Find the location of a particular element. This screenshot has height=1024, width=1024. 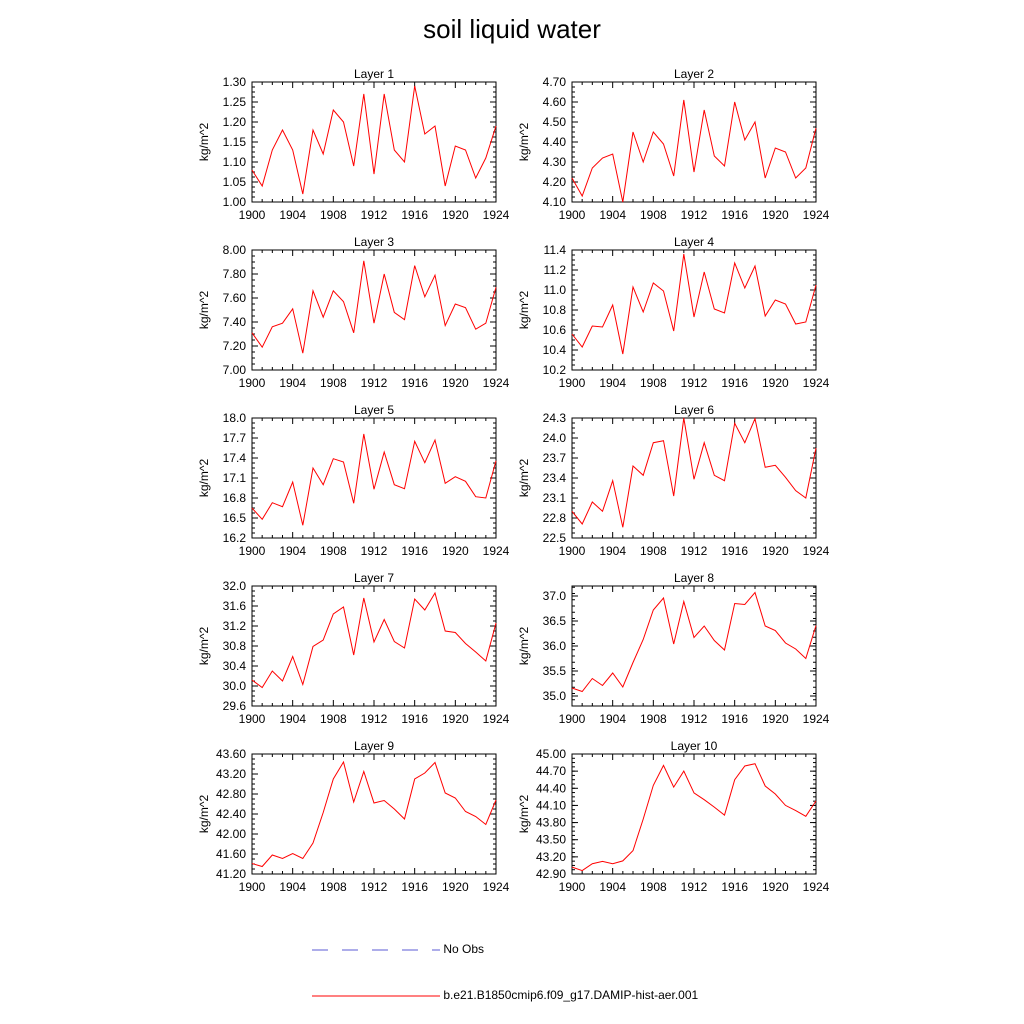

y-tick-label: 30.8 is located at coordinates (235, 646).